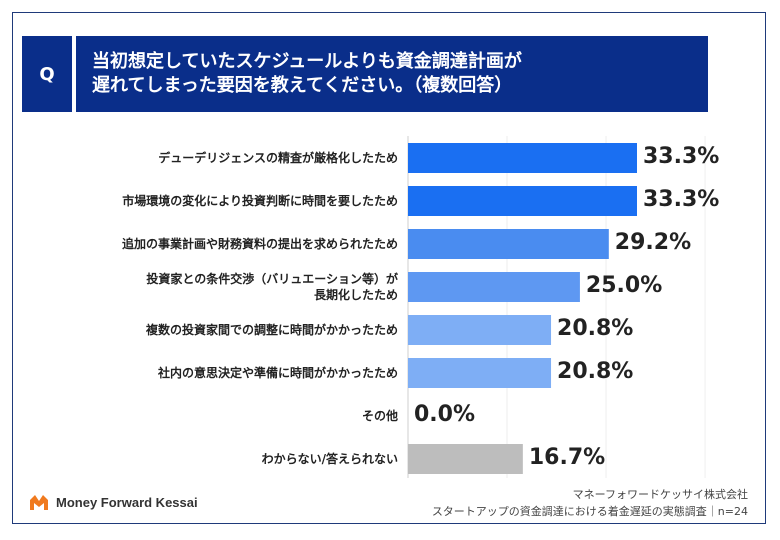 Image resolution: width=780 pixels, height=540 pixels. Describe the element at coordinates (681, 199) in the screenshot. I see `value-label-1: 33.3%` at that location.